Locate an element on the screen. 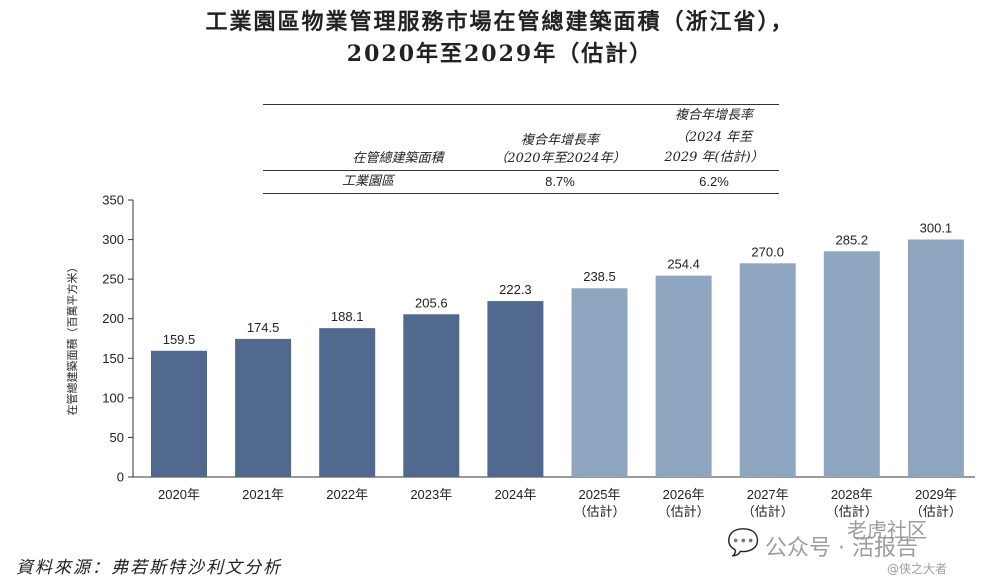 This screenshot has width=1000, height=583. bar-value-label: 174.5 is located at coordinates (263, 327).